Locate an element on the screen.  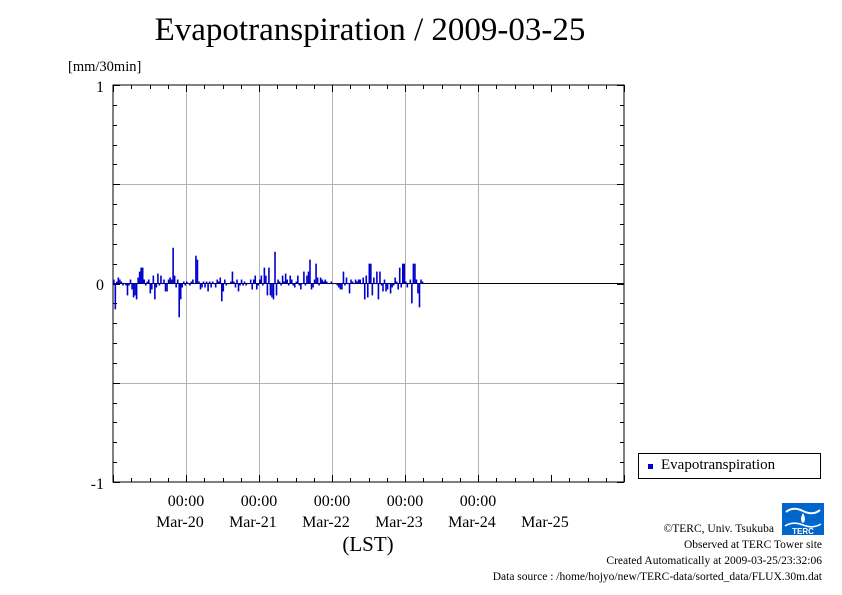
x-tick-date-label: Mar-21 is located at coordinates (253, 522).